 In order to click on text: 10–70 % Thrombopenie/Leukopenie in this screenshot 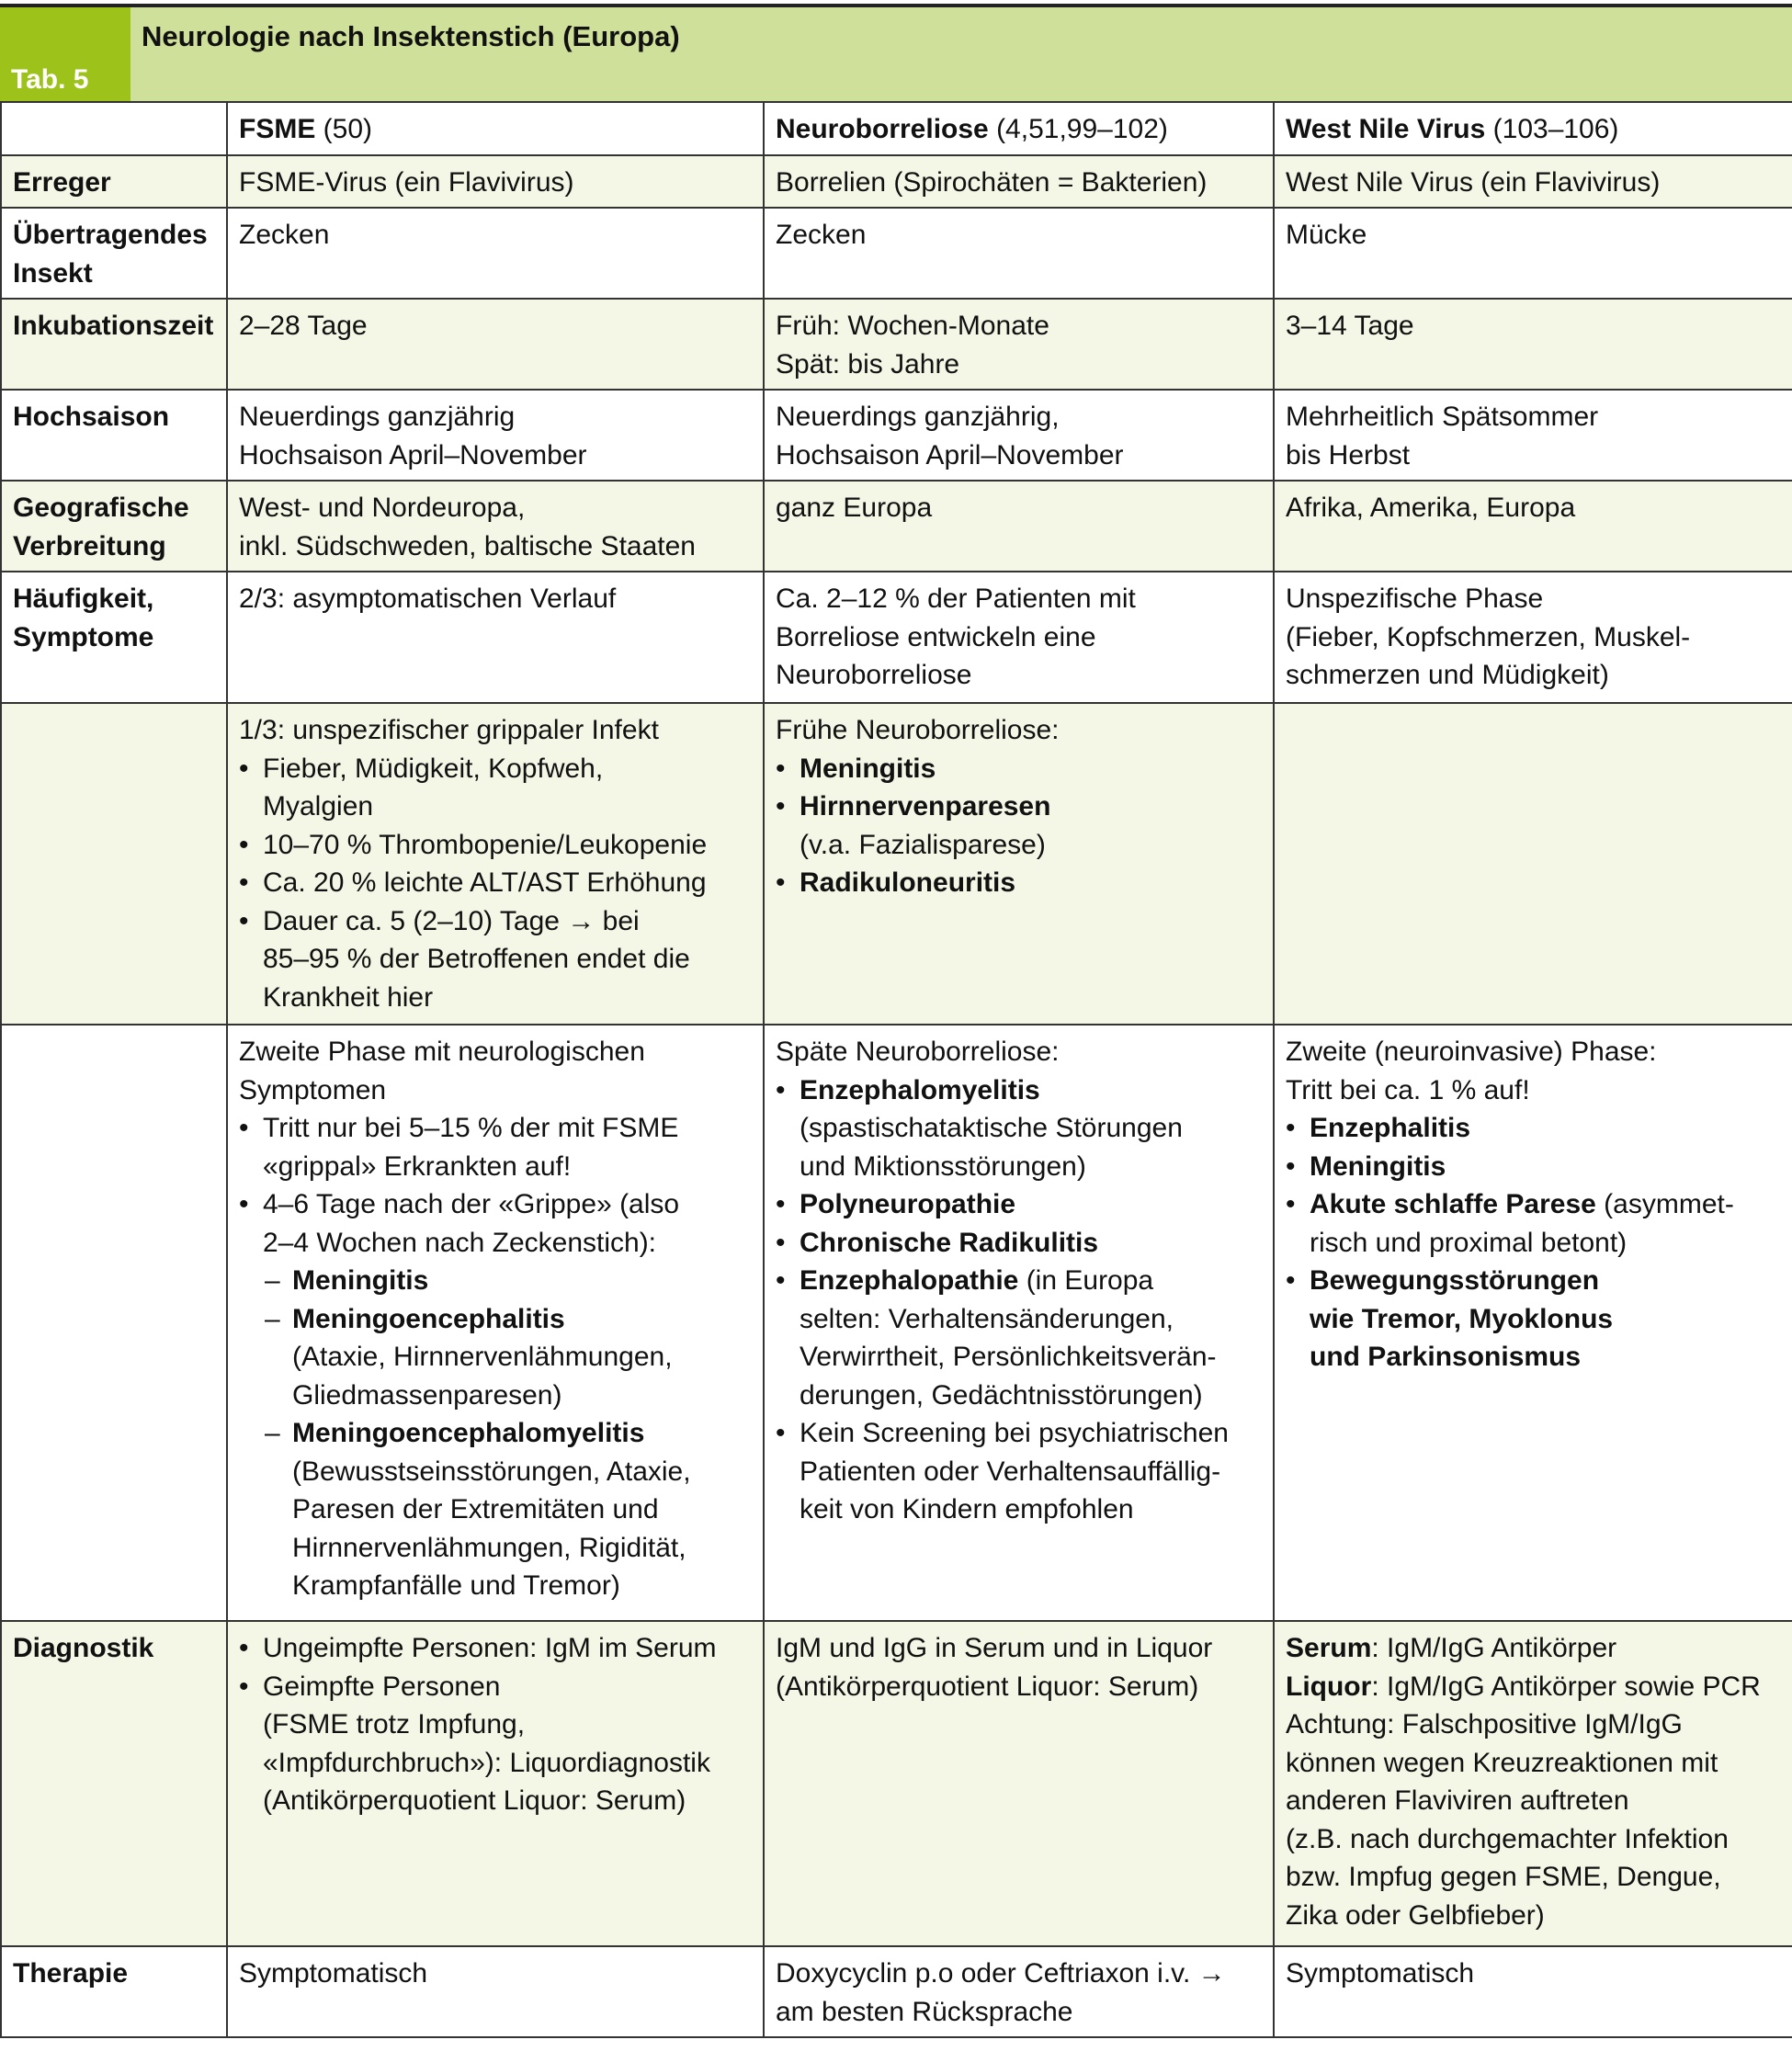, I will do `click(485, 844)`.